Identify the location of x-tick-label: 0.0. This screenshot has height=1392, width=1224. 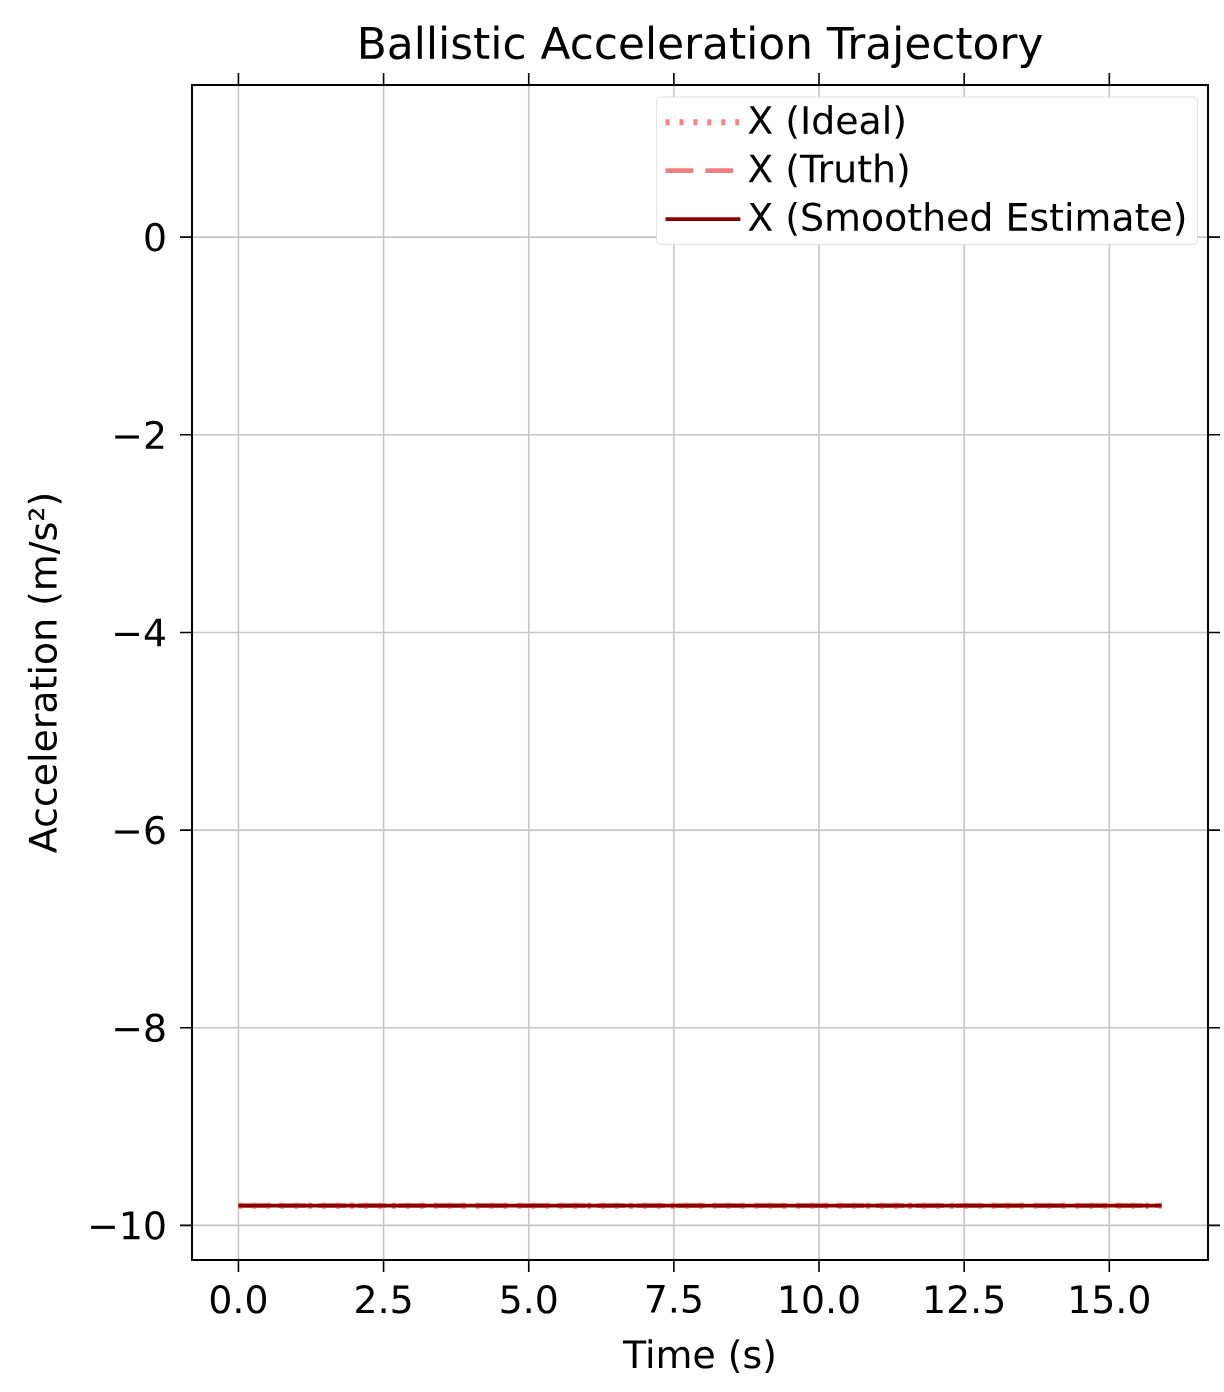
(238, 1299).